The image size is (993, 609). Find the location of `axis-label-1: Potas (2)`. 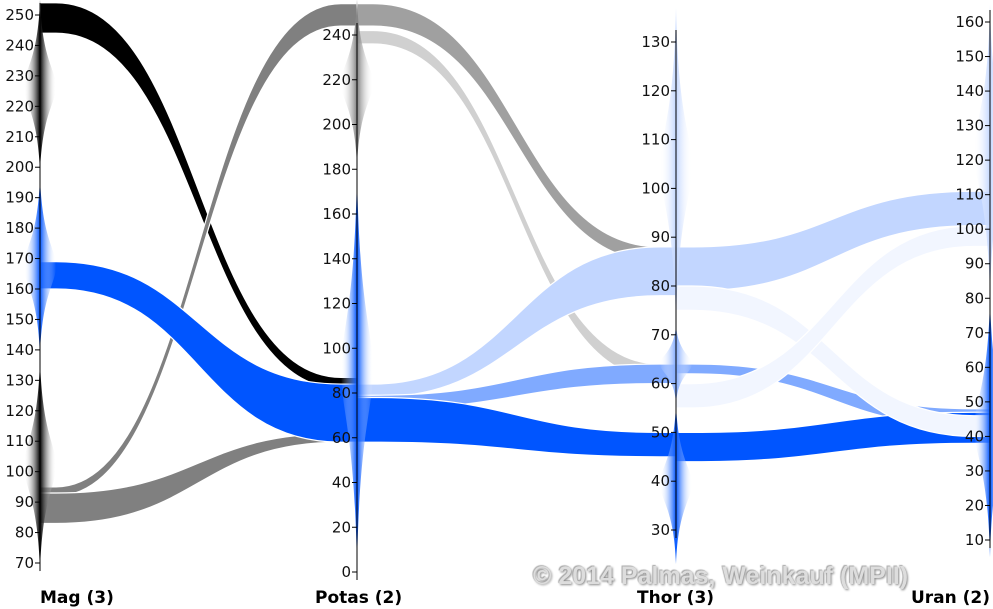

axis-label-1: Potas (2) is located at coordinates (358, 598).